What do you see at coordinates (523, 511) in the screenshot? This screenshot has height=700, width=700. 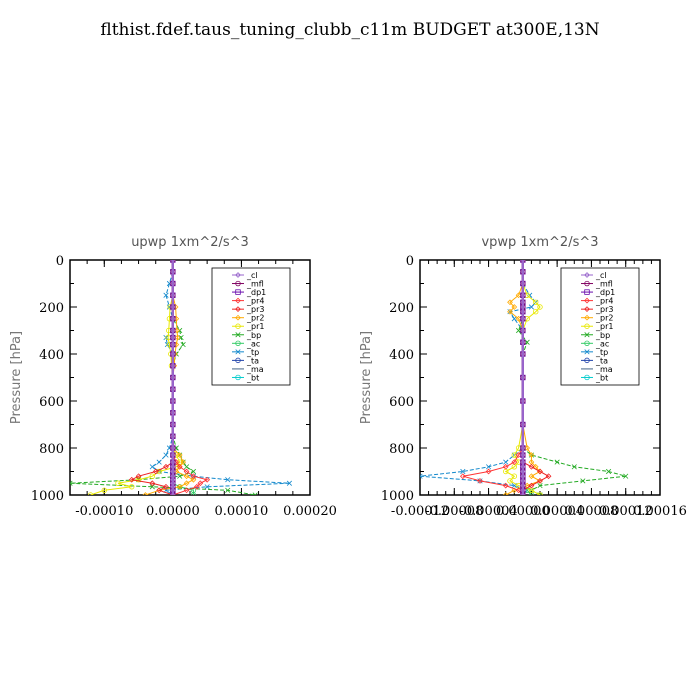 I see `x-tick-label: 0.00000` at bounding box center [523, 511].